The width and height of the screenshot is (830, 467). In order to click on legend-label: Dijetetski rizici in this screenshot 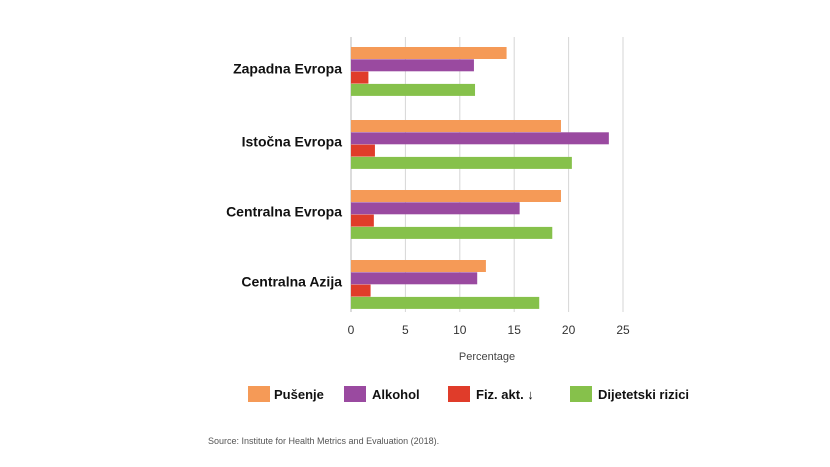, I will do `click(644, 394)`.